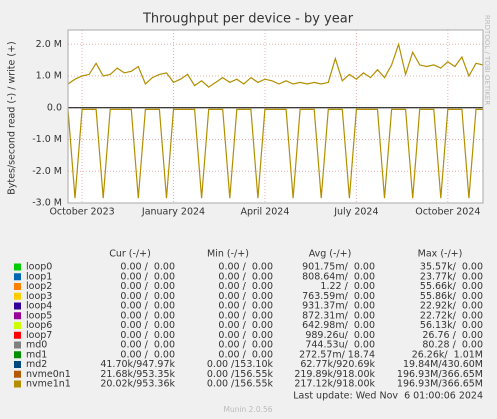 The width and height of the screenshot is (497, 419). Describe the element at coordinates (487, 60) in the screenshot. I see `side-text: RRDTOOL / TOBI OETIKER` at that location.